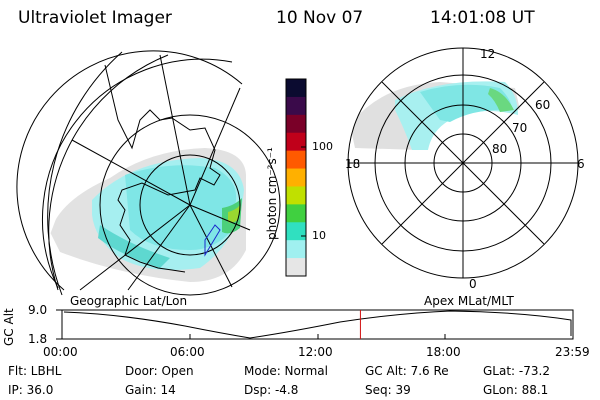 The height and width of the screenshot is (400, 600). I want to click on colorbar-tick-100: 100, so click(322, 146).